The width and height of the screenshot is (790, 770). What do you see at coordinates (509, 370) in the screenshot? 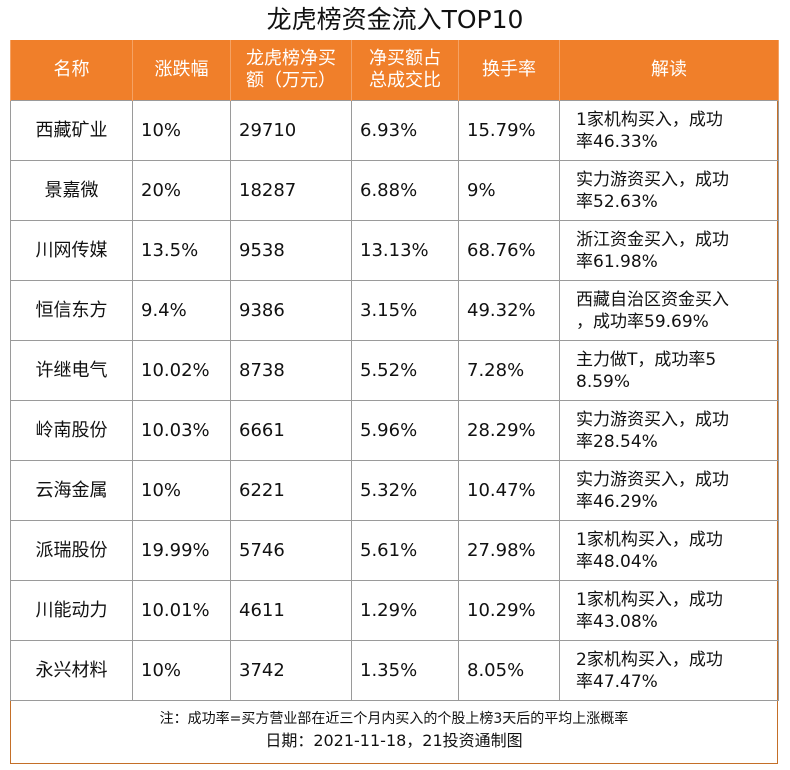
I see `cell-turnover: 7.28%` at bounding box center [509, 370].